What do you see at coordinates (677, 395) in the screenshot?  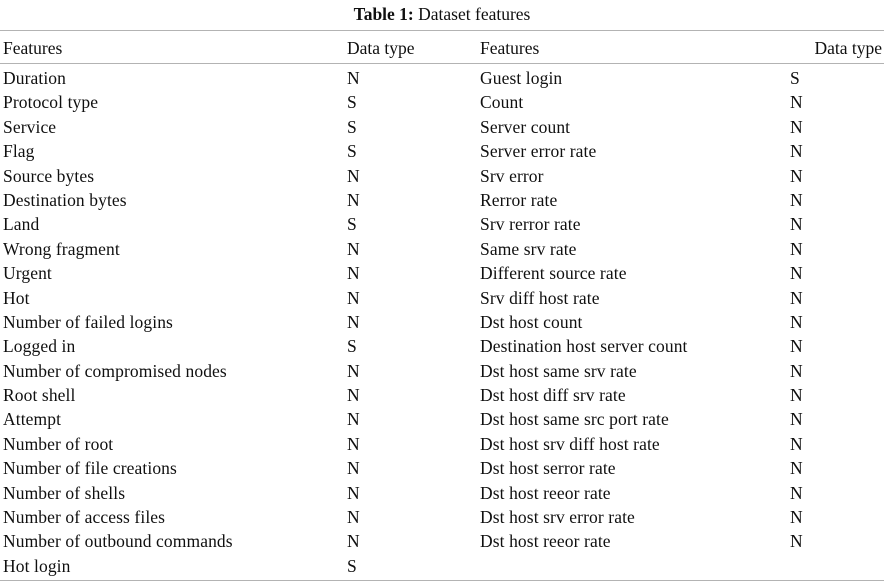 I see `table-row: Dst host diff srv rate N` at bounding box center [677, 395].